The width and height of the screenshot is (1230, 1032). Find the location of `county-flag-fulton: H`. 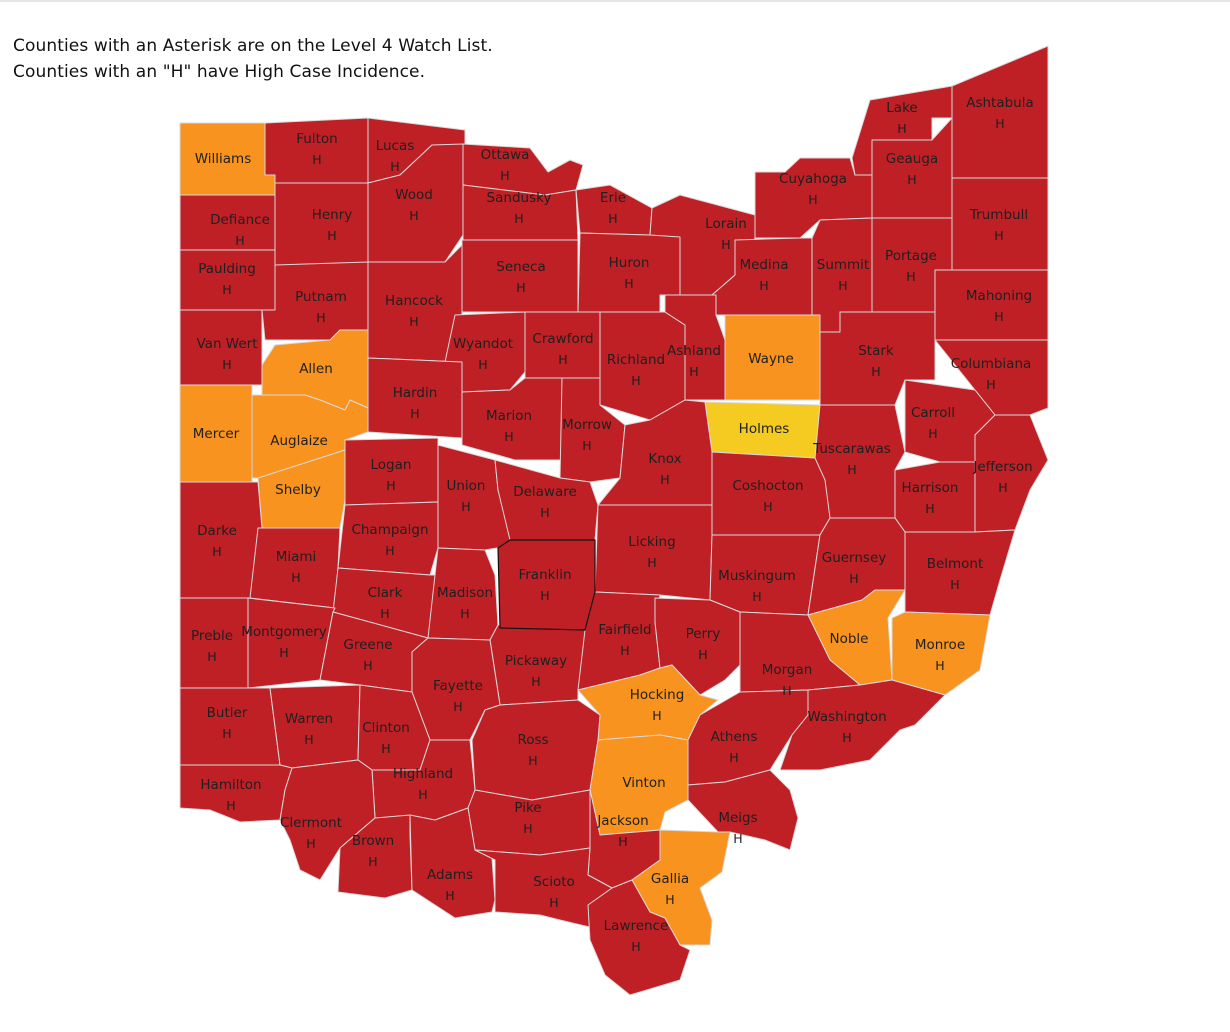

county-flag-fulton: H is located at coordinates (316, 159).